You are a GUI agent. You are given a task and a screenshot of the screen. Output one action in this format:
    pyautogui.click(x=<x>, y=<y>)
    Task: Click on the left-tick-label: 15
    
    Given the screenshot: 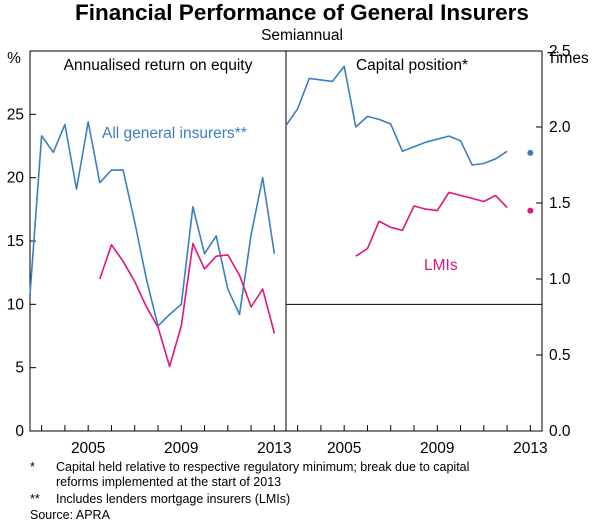 What is the action you would take?
    pyautogui.click(x=15, y=241)
    